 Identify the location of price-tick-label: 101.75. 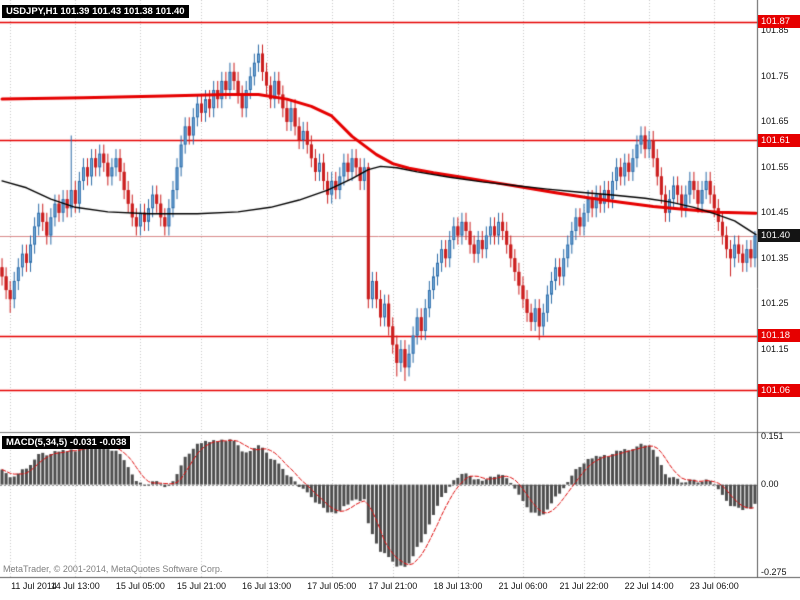
(775, 75).